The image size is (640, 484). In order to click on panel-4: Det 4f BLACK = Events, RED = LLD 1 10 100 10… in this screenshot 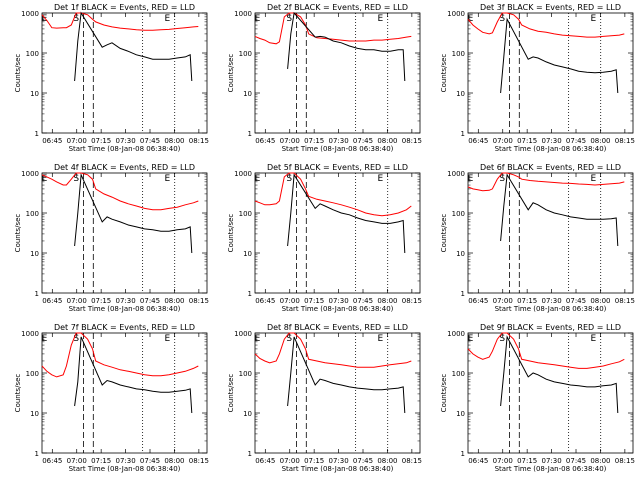, I will do `click(111, 238)`.